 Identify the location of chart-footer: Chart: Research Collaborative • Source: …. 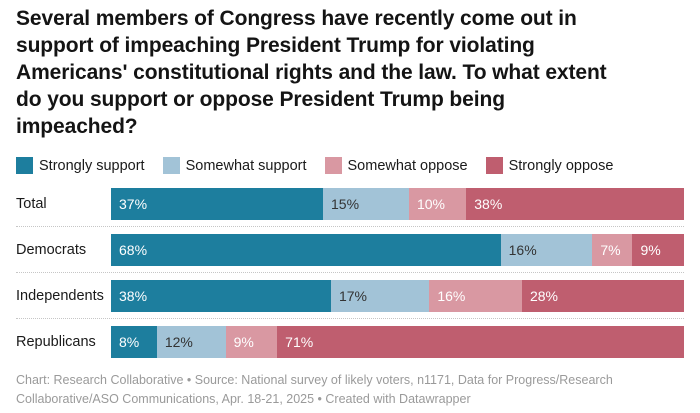
(350, 390).